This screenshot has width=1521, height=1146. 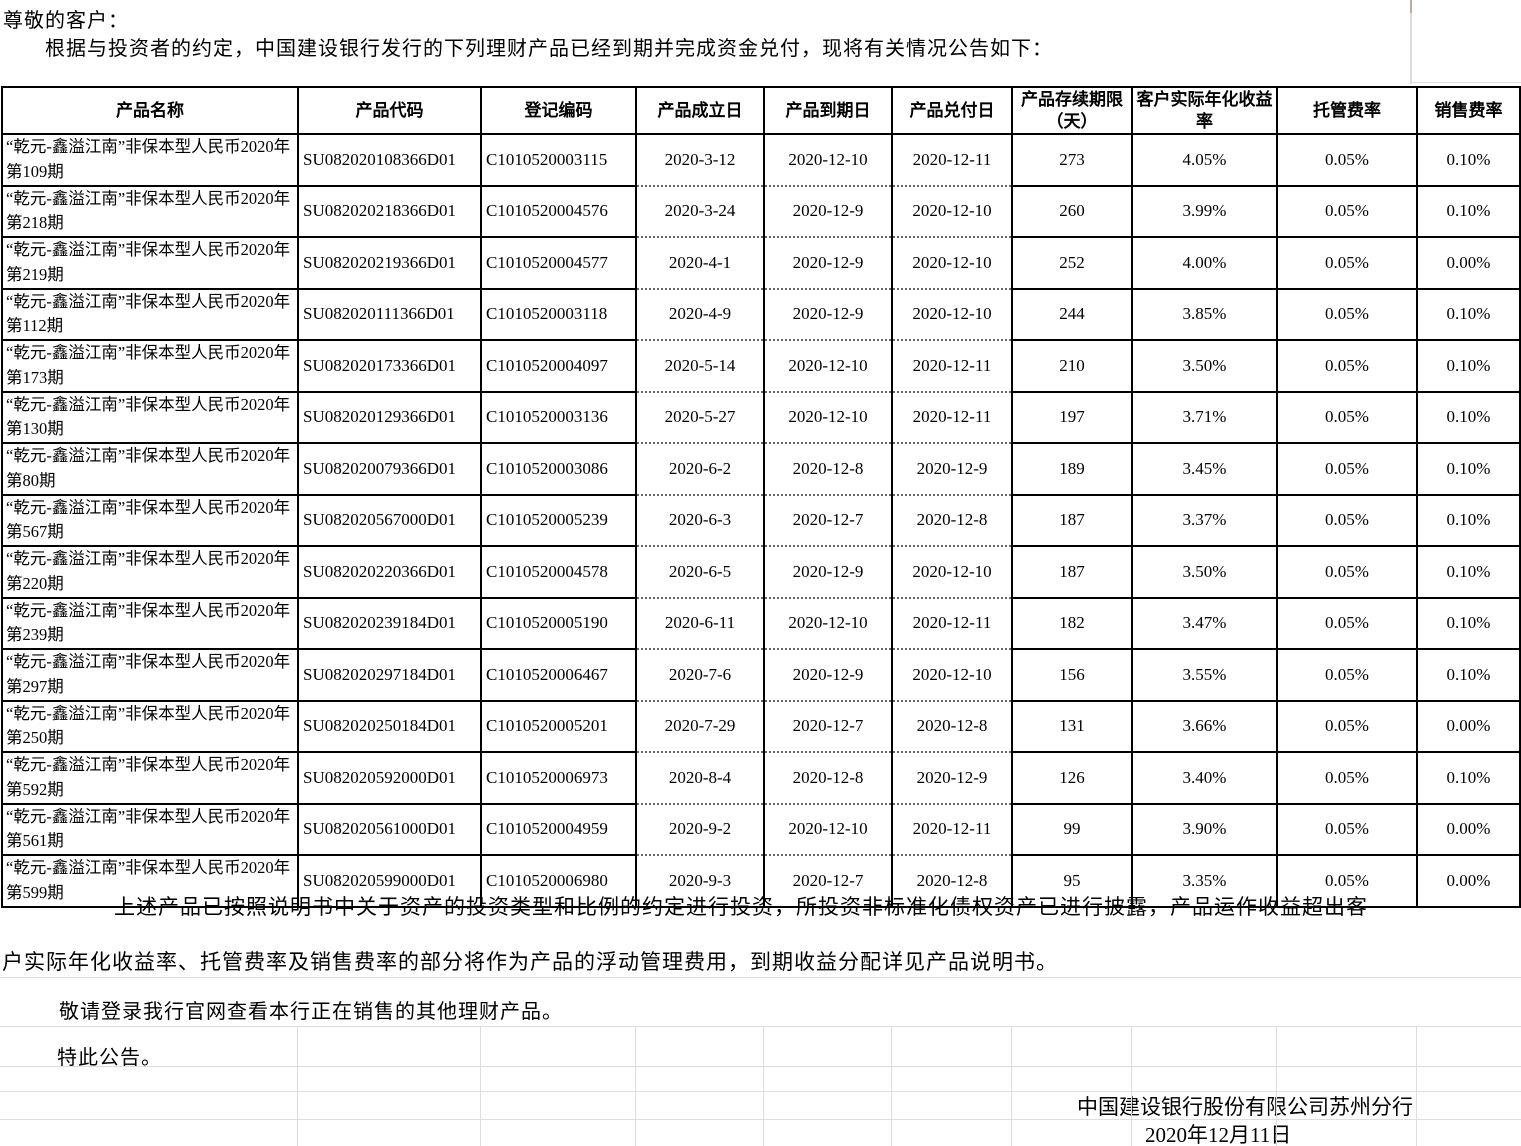 I want to click on issuer-bank-name: 中国建设银行股份有限公司苏州分行, so click(x=1245, y=1107).